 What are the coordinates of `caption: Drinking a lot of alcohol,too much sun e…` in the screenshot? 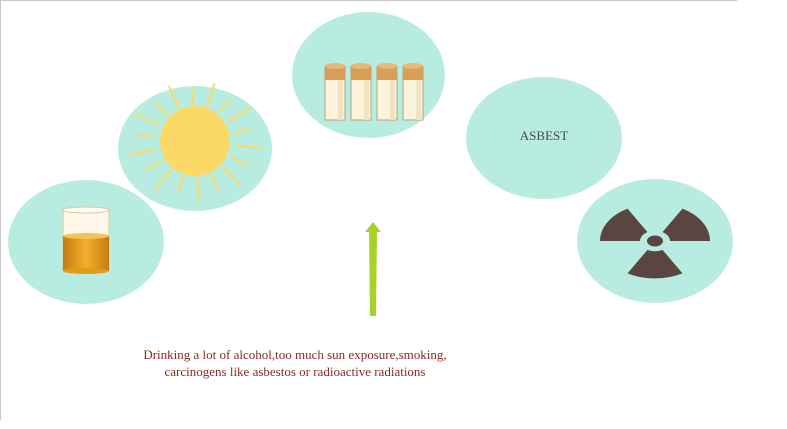 It's located at (295, 363).